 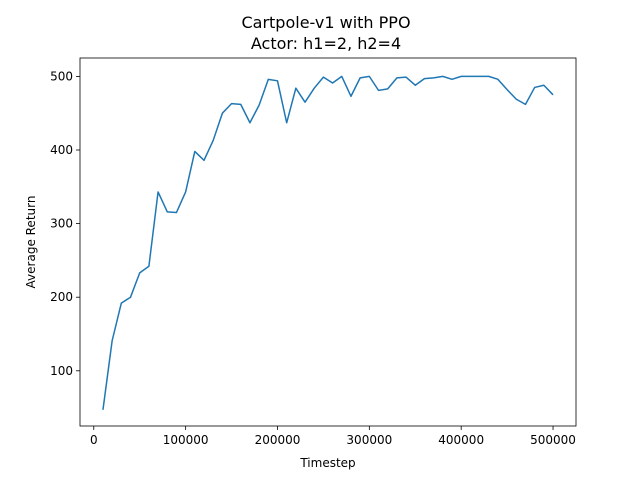 I want to click on x-tick-label: 0, so click(x=94, y=440).